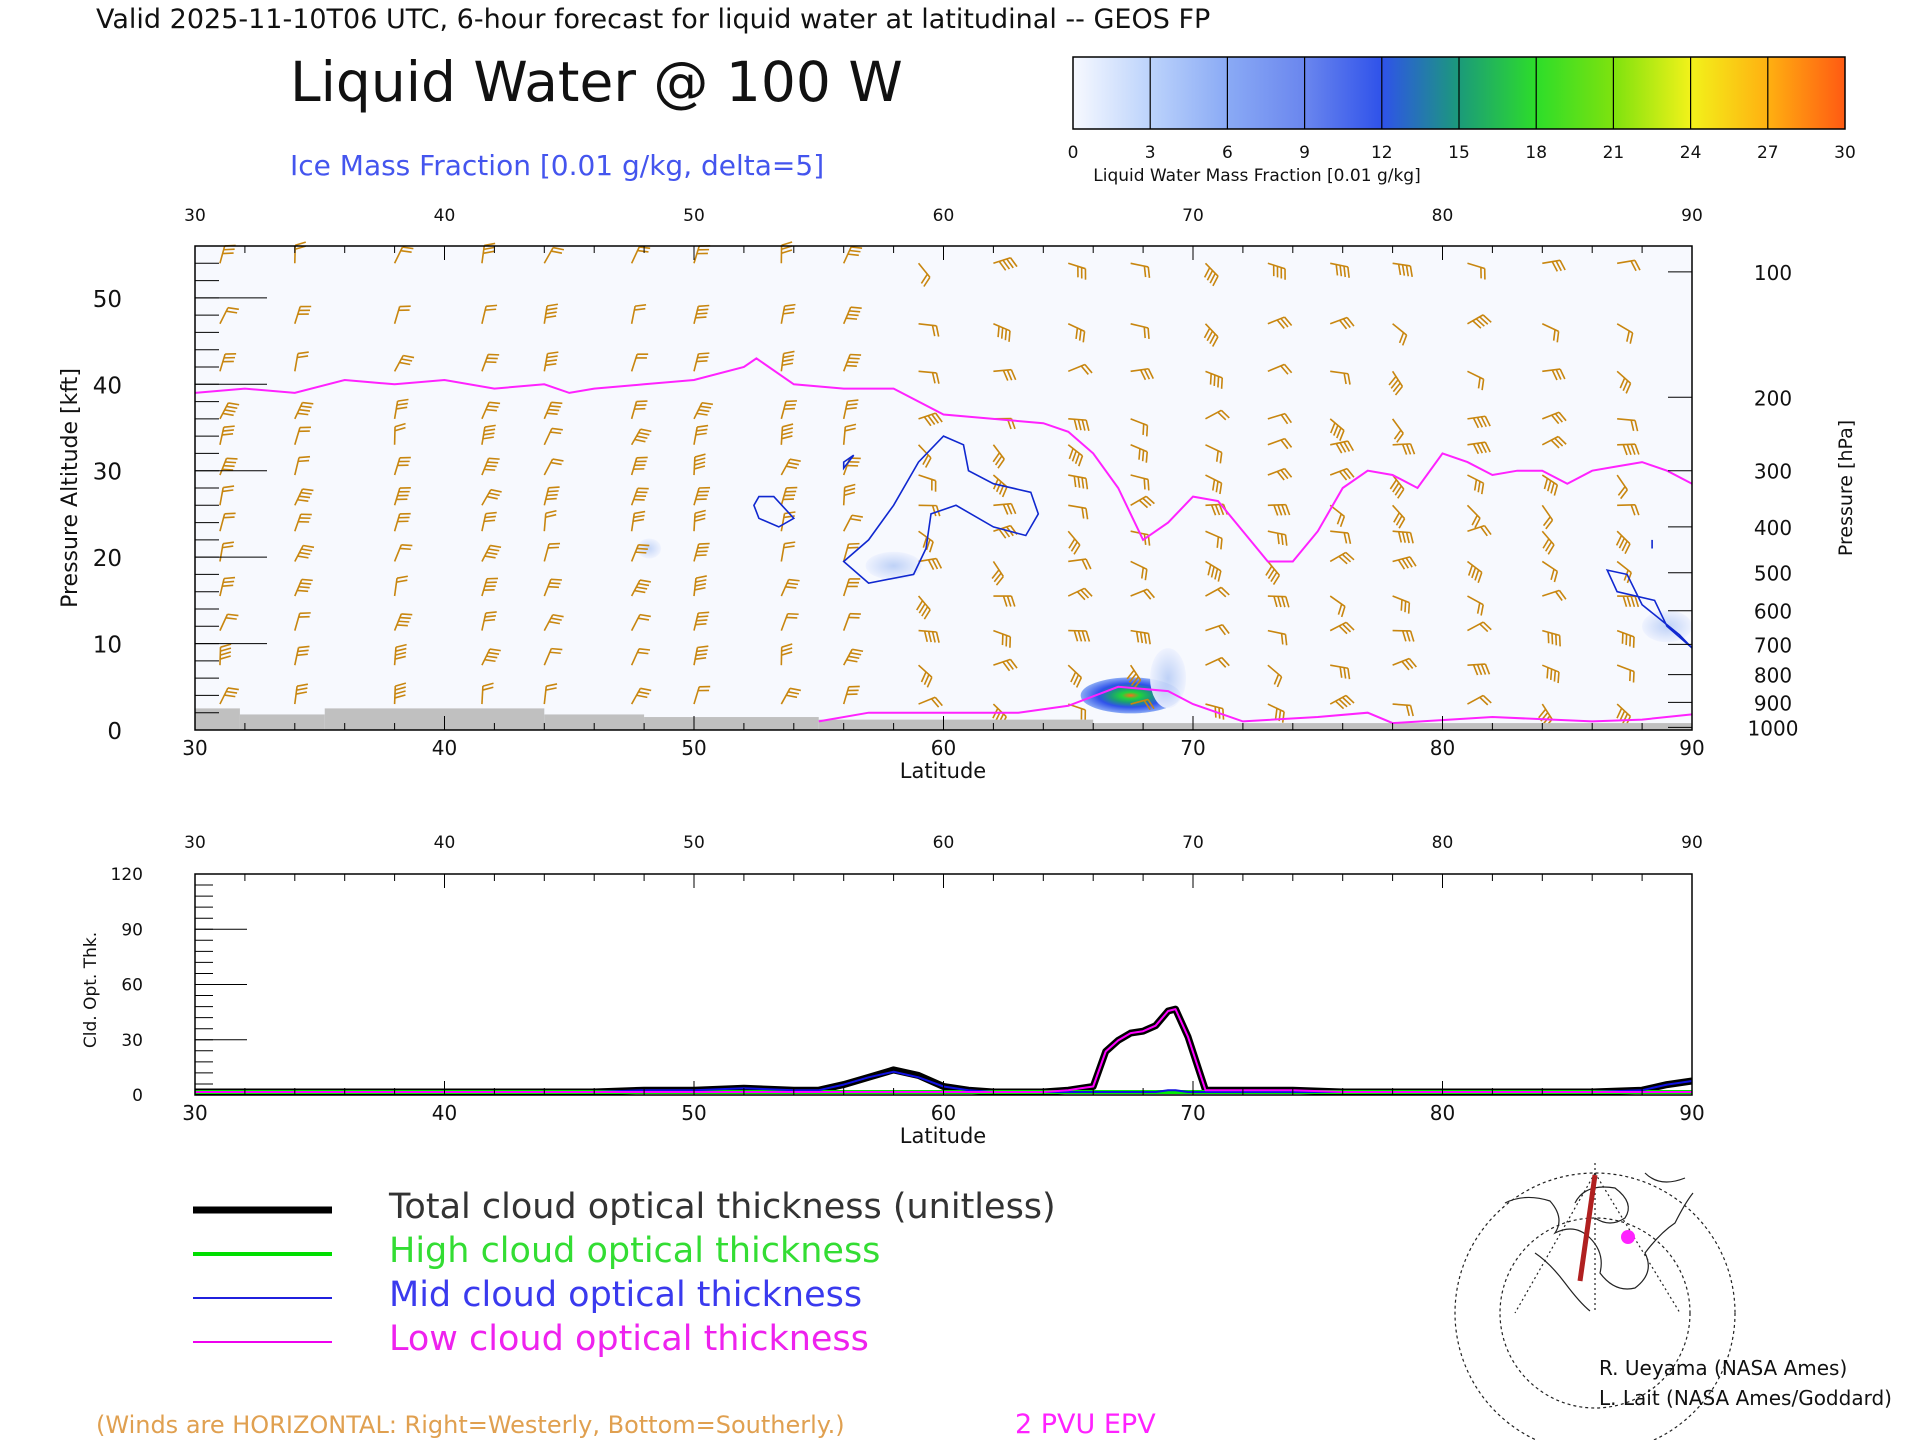 The image size is (1920, 1440). Describe the element at coordinates (1459, 153) in the screenshot. I see `colorbar-tick: 15` at that location.